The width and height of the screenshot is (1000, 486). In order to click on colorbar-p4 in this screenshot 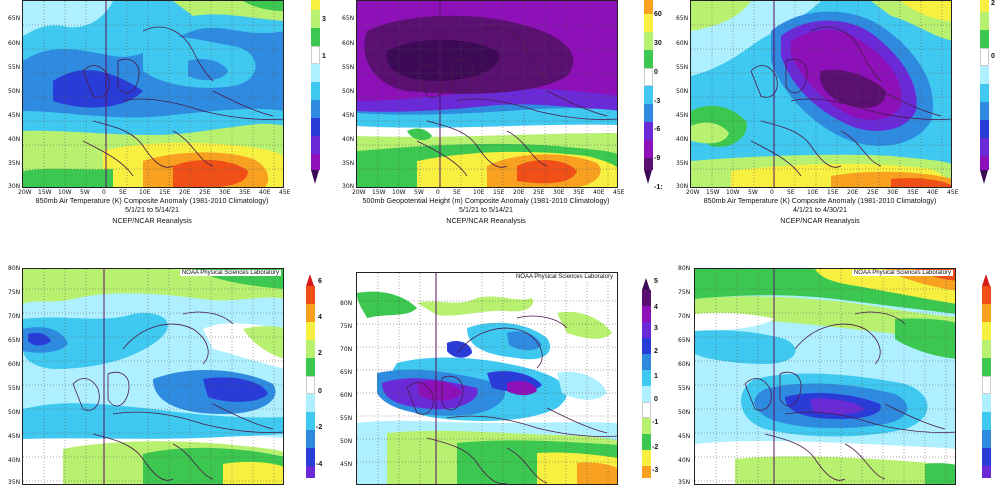, I will do `click(310, 379)`.